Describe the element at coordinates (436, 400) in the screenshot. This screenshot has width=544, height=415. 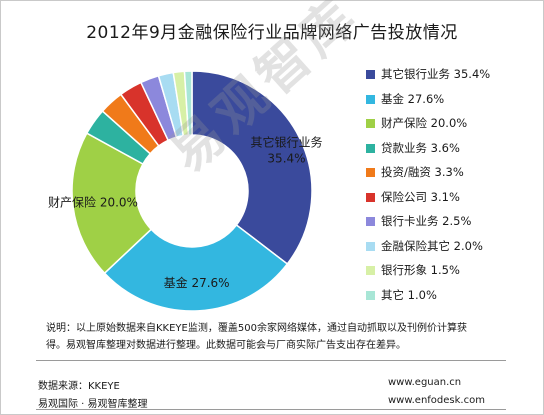
I see `website-url-2: www.enfodesk.com` at that location.